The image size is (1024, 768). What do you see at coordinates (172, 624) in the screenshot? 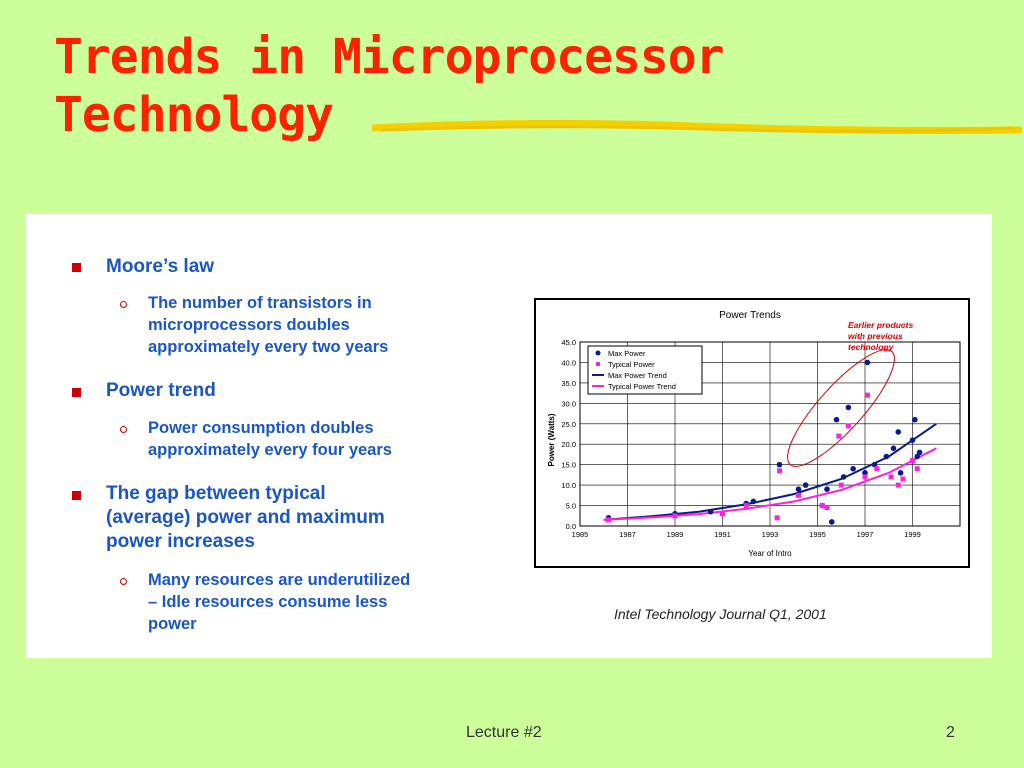
I see `sub-line: power` at bounding box center [172, 624].